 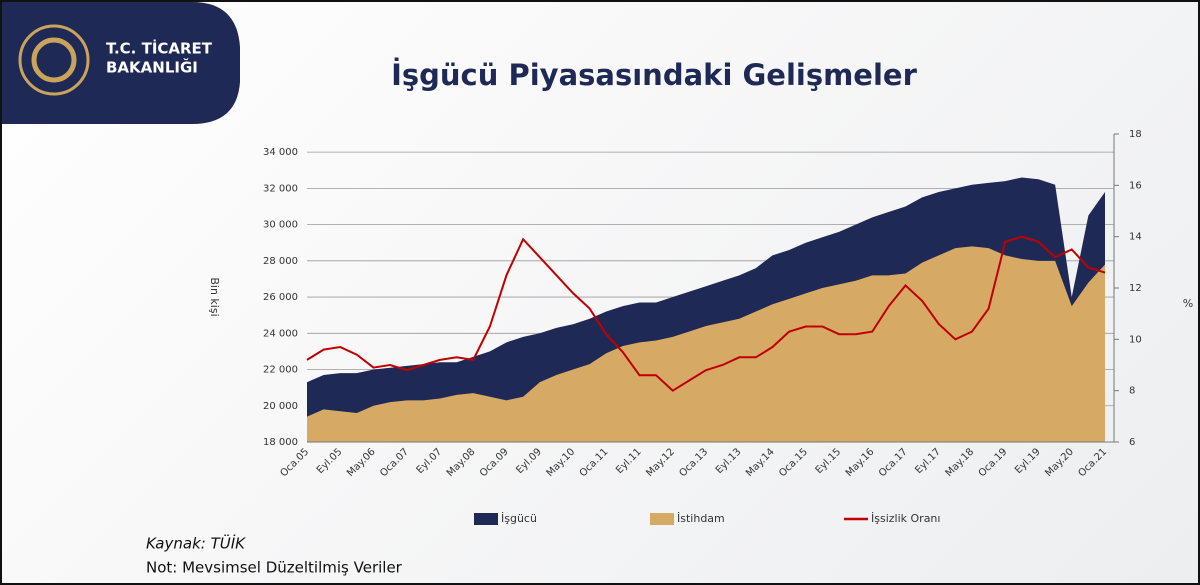 I want to click on x-tick-label: Eyl.13, so click(x=729, y=461).